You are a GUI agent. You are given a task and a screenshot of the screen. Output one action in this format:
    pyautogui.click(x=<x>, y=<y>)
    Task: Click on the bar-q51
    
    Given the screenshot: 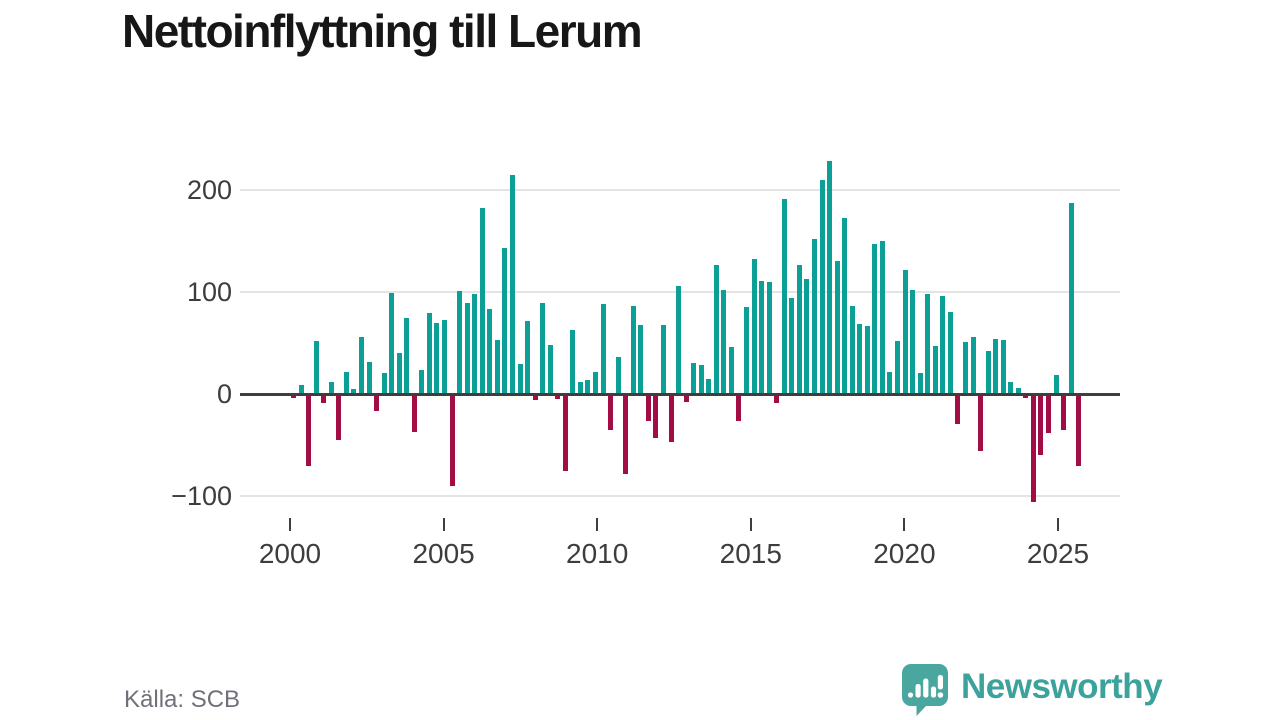 What is the action you would take?
    pyautogui.click(x=678, y=340)
    